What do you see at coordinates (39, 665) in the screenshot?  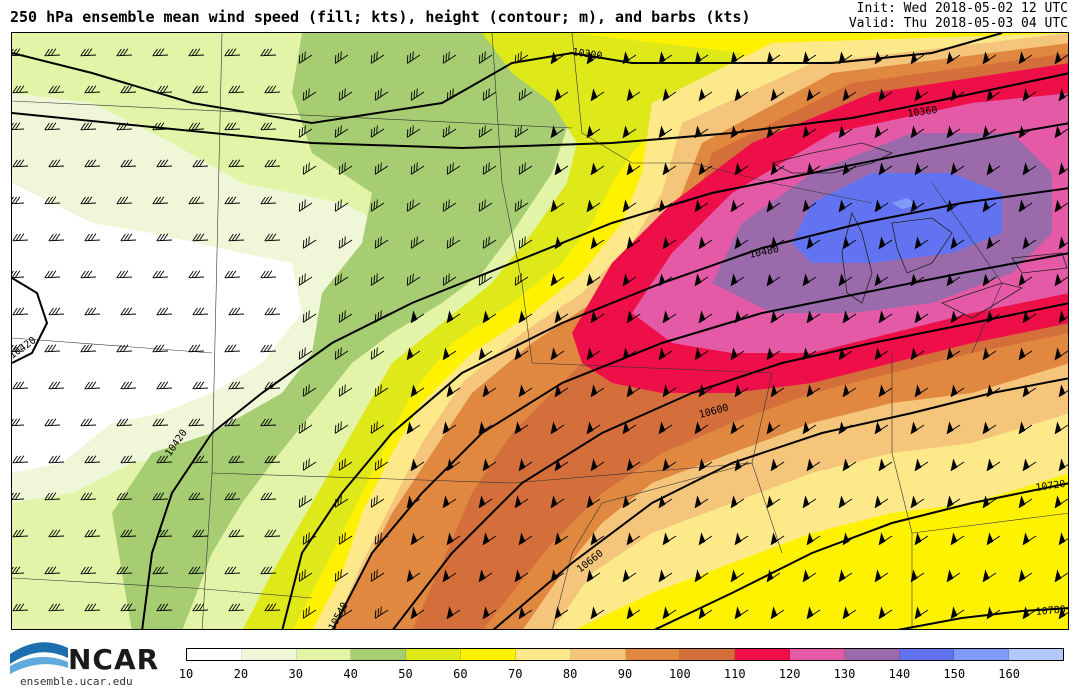 I see `logo-swoosh` at bounding box center [39, 665].